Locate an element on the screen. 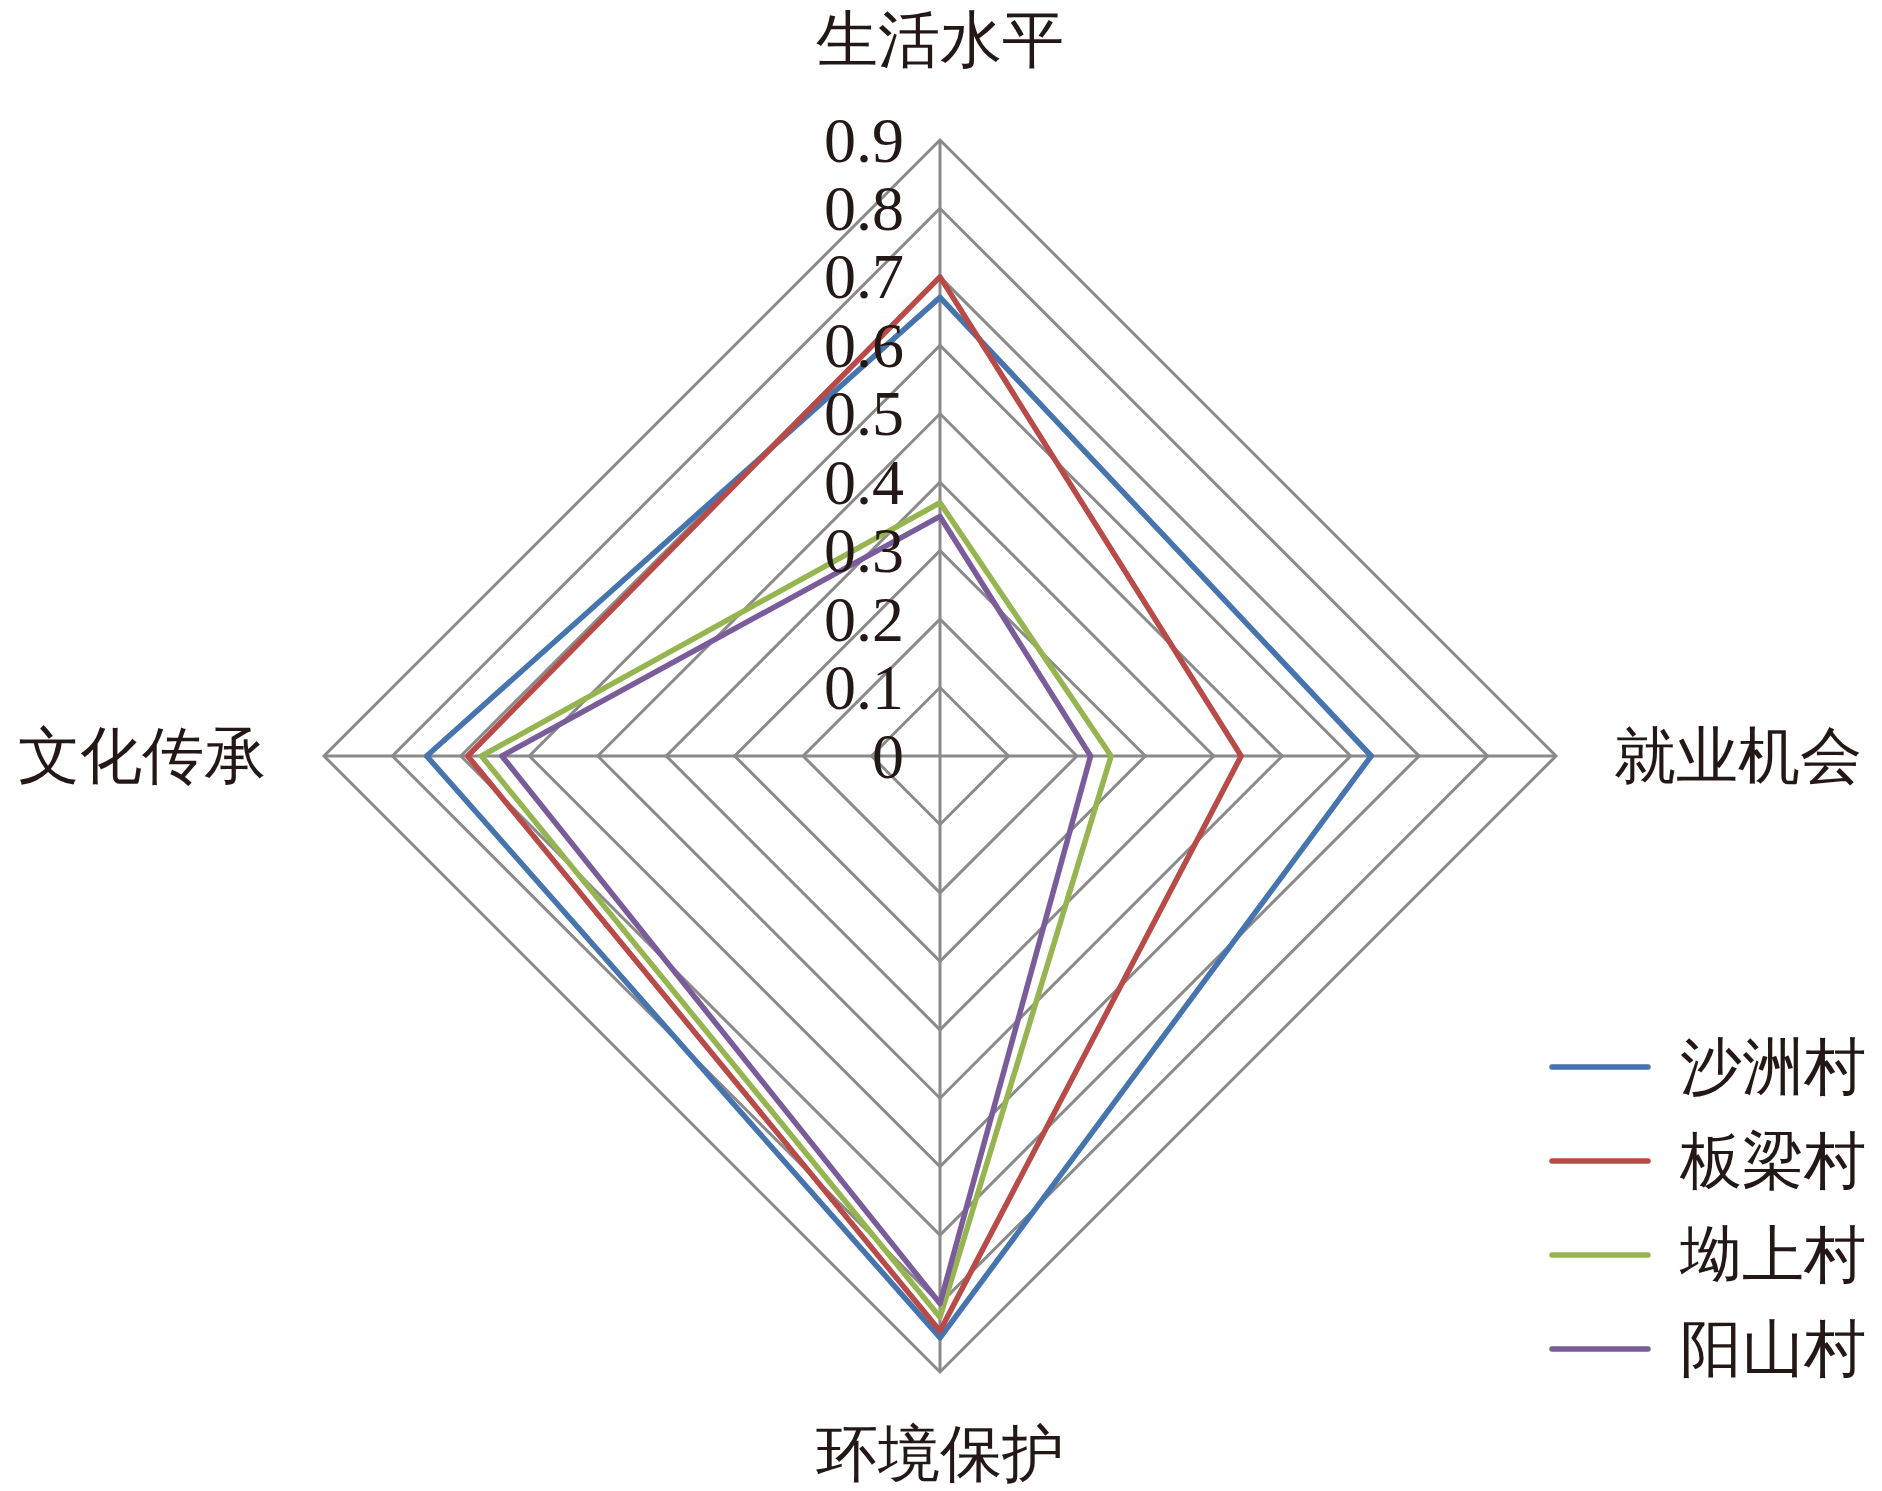  legend-label: 阳山村 is located at coordinates (1773, 1349).